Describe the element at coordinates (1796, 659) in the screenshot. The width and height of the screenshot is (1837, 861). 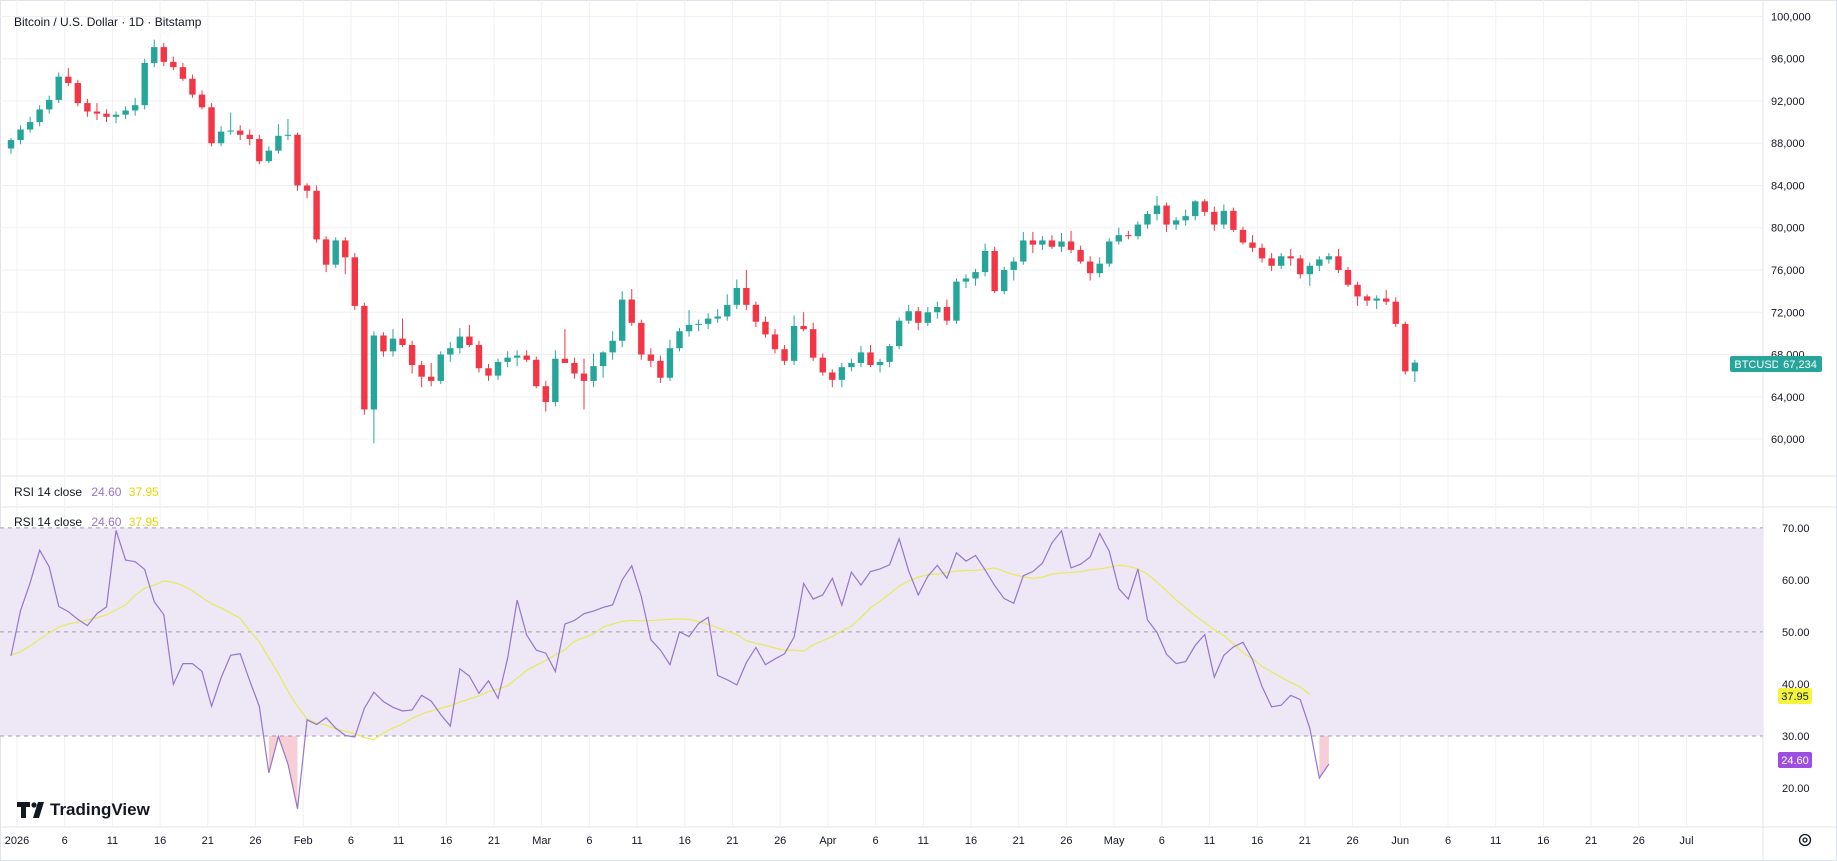
I see `rsi-axis: 70.00 60.00 50.00 40.00 30.00 20.00` at that location.